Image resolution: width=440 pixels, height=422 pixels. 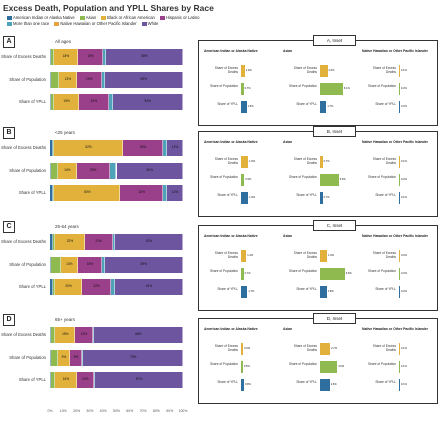 I want to click on bar-row: Share of Excess Deaths 15% 13% 66%, so click(x=96, y=335).